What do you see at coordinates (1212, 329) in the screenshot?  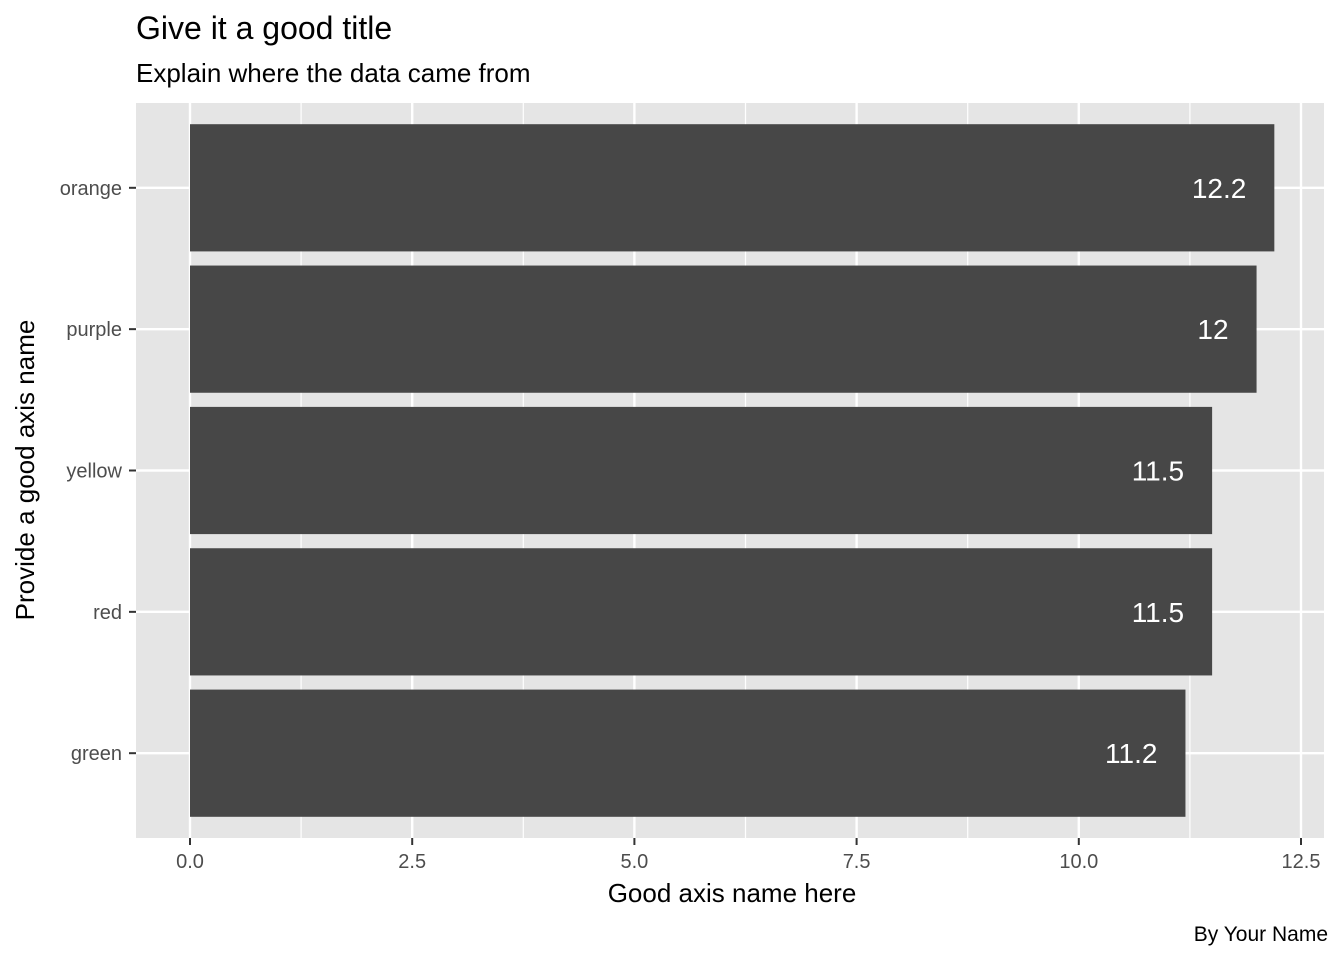 I see `data-label-purple: 12` at bounding box center [1212, 329].